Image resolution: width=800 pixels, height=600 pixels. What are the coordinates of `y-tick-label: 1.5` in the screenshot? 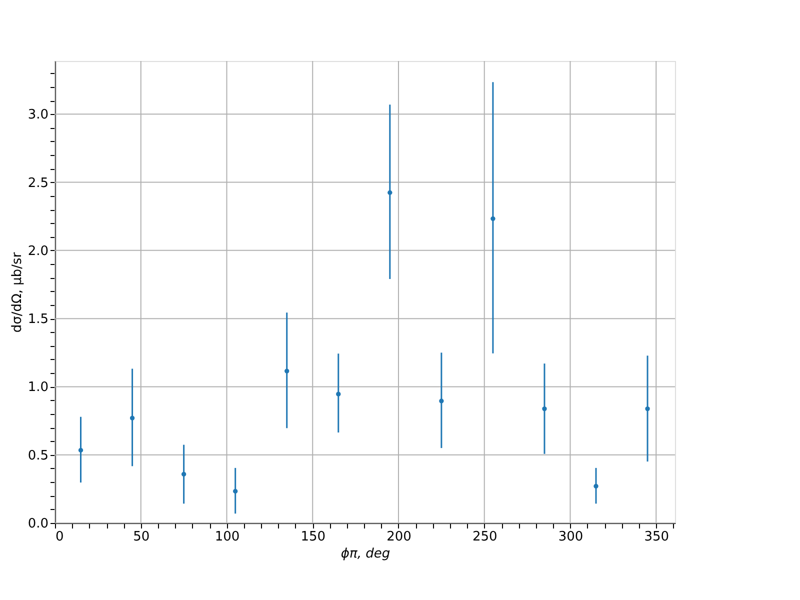 It's located at (38, 320).